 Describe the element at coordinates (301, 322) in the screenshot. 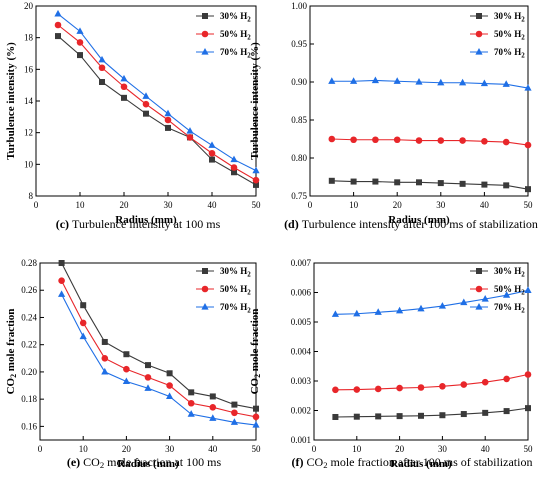

I see `y-tick-label: 0.005` at that location.